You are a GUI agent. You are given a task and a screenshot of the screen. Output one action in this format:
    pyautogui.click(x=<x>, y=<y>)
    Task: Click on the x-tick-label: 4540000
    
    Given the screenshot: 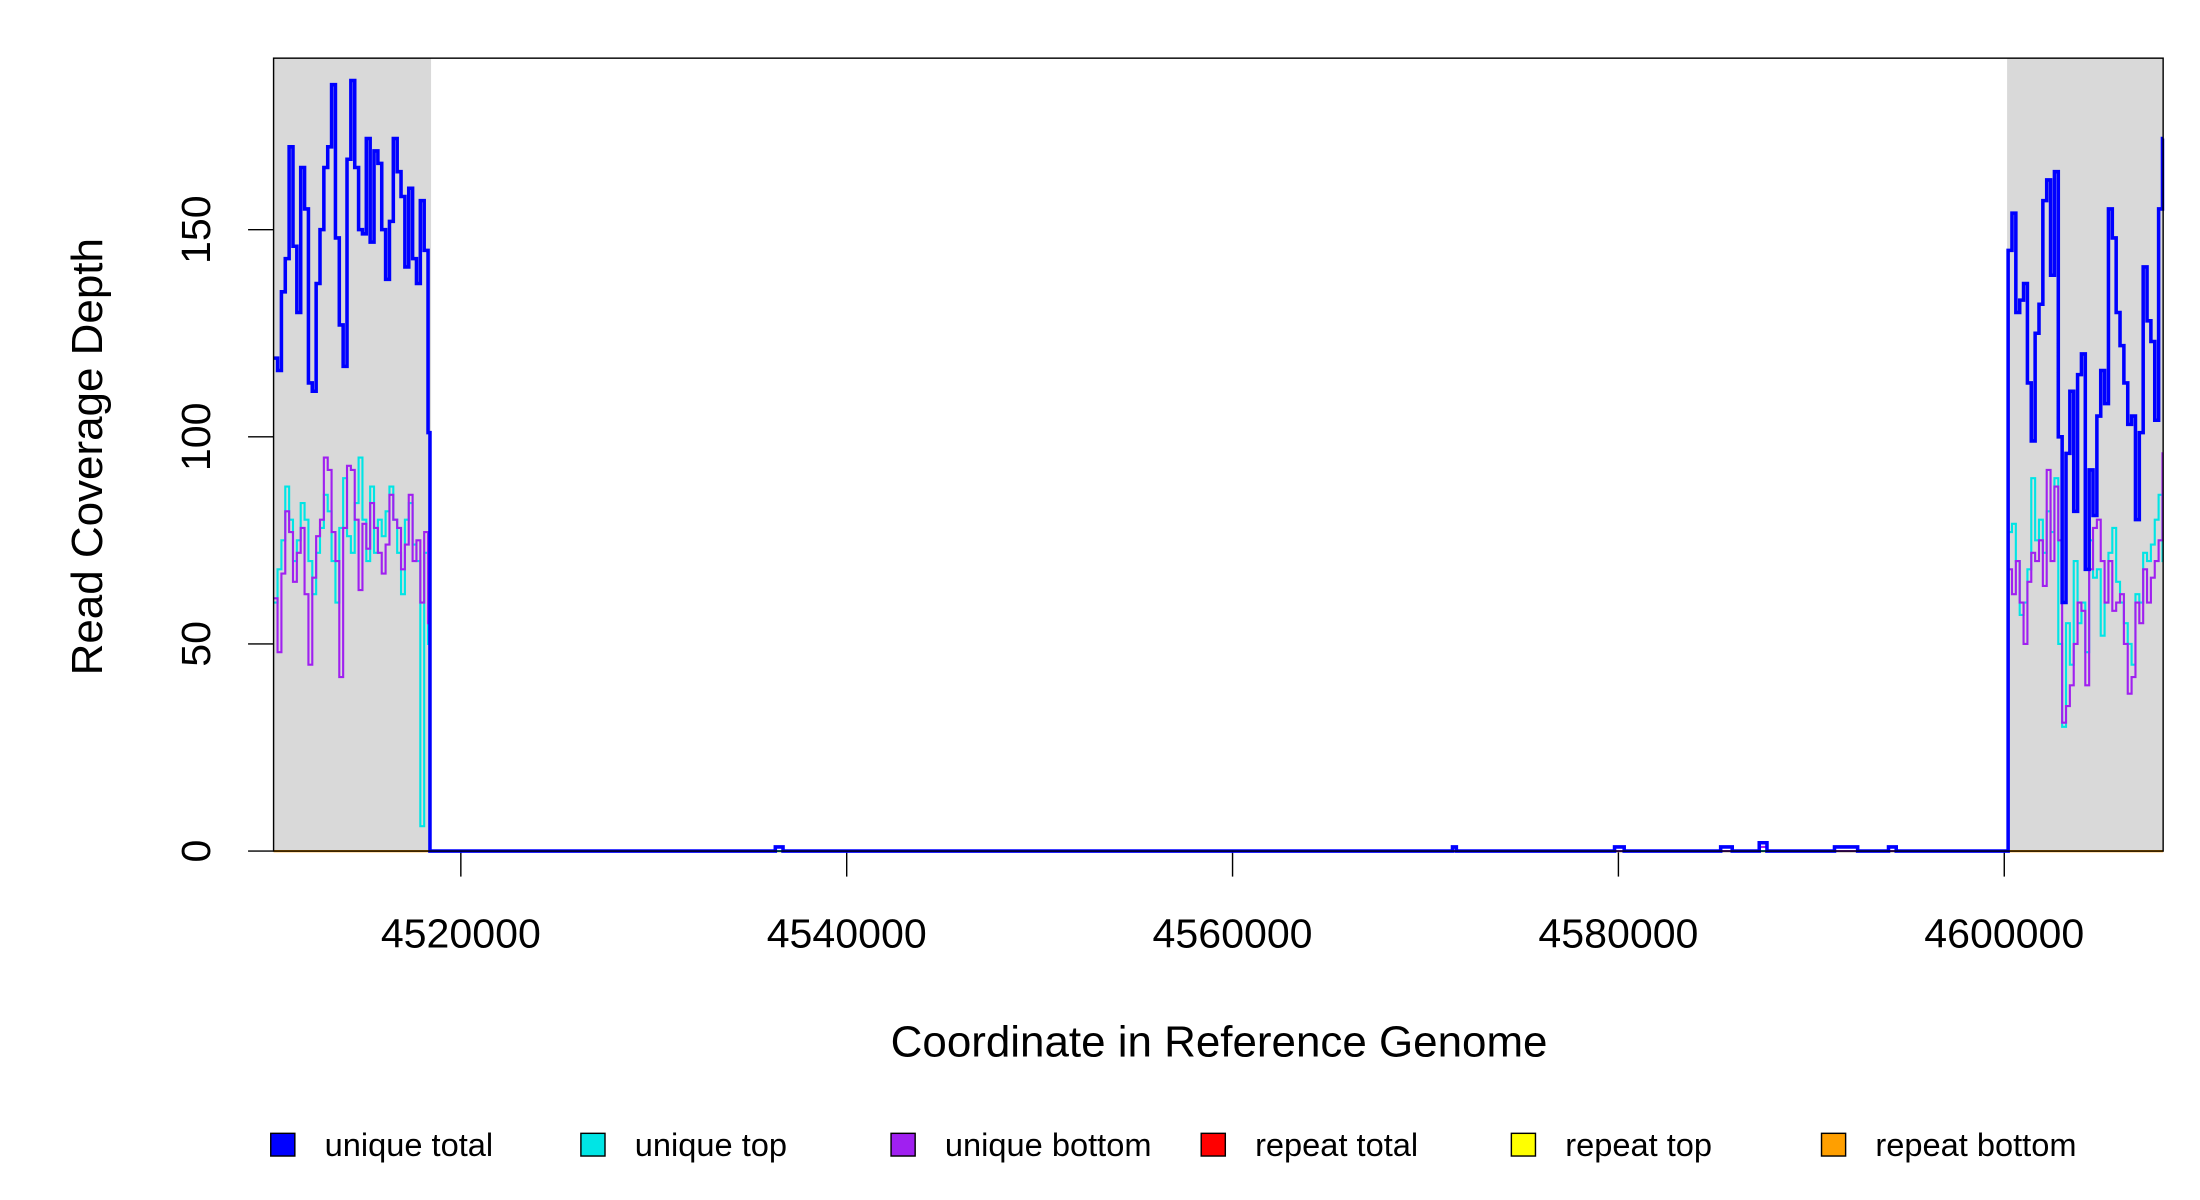 What is the action you would take?
    pyautogui.click(x=847, y=934)
    